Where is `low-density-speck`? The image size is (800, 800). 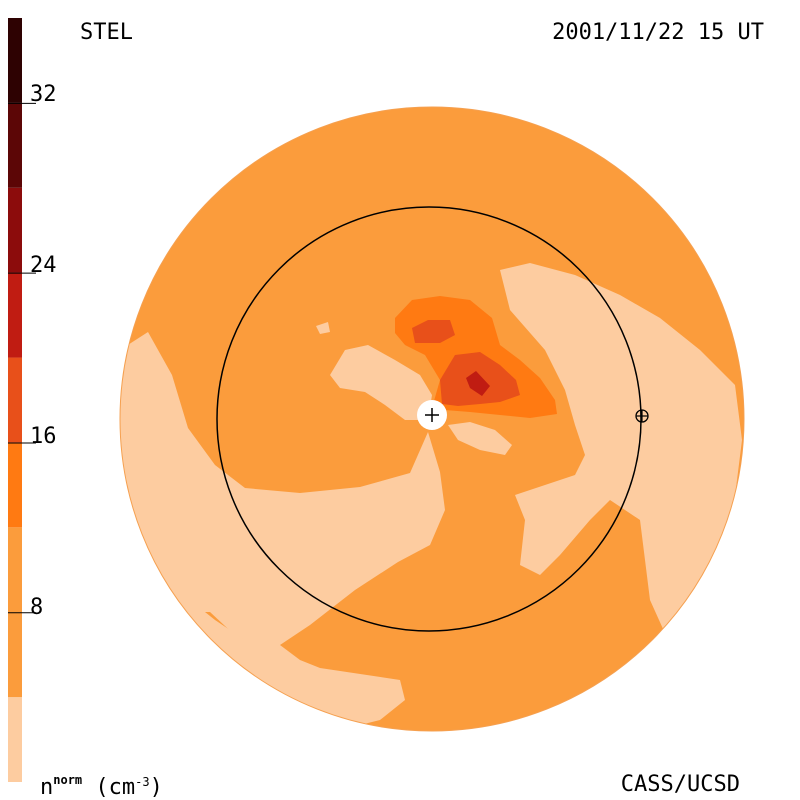 low-density-speck is located at coordinates (323, 328).